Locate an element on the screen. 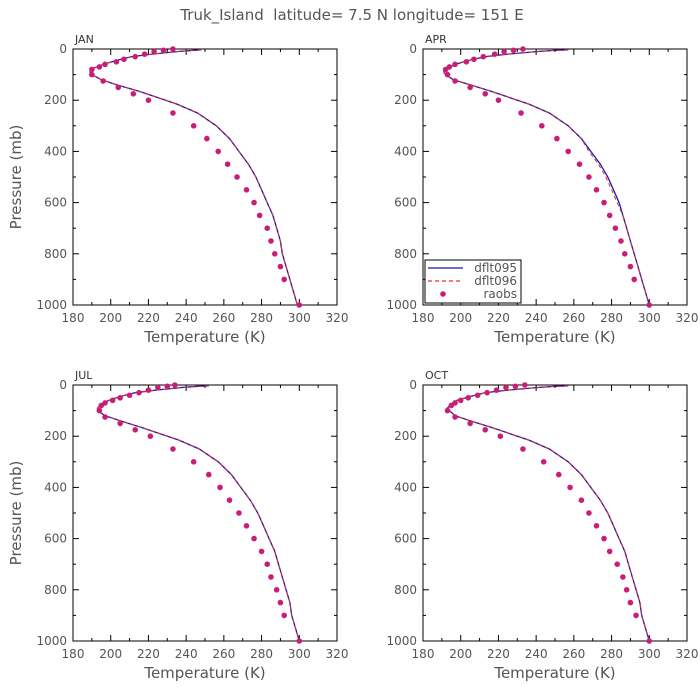 The width and height of the screenshot is (700, 700). y-axis-label: Pressure (mb) is located at coordinates (16, 513).